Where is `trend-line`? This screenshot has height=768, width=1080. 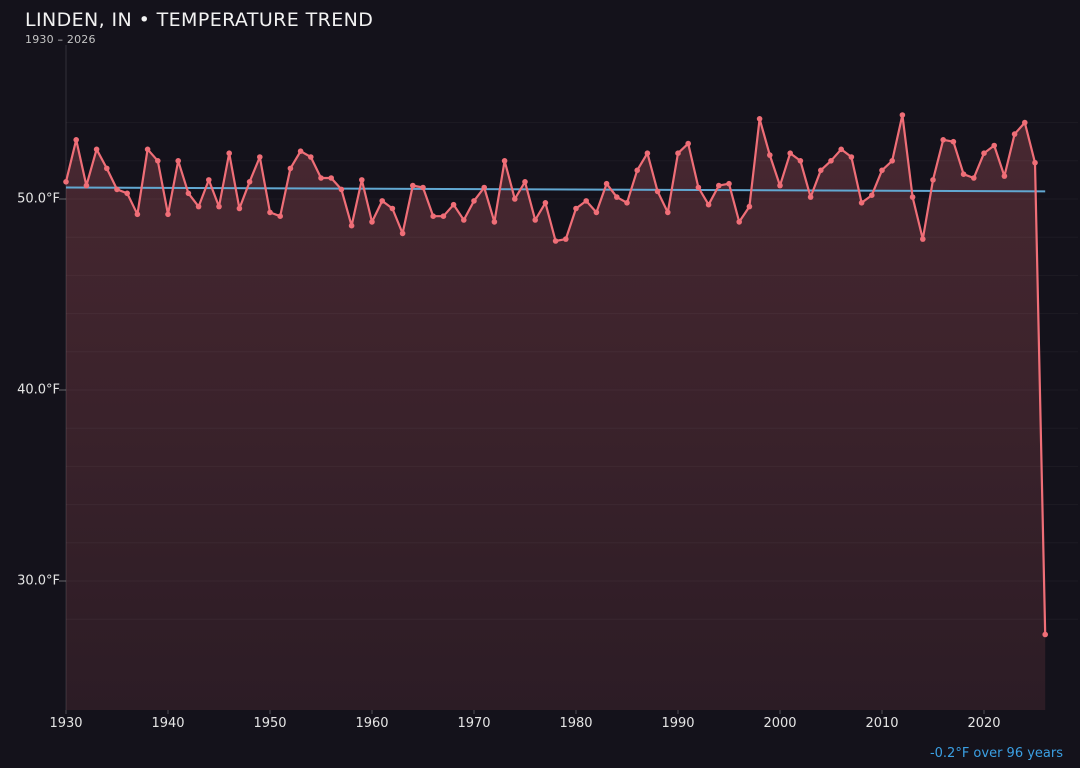 trend-line is located at coordinates (555, 189).